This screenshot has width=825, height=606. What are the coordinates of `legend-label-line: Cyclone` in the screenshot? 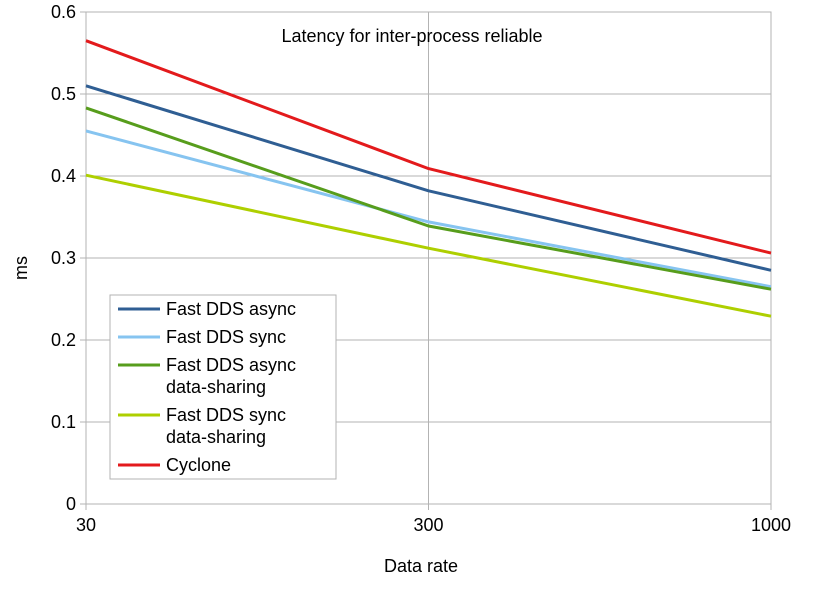 It's located at (198, 465).